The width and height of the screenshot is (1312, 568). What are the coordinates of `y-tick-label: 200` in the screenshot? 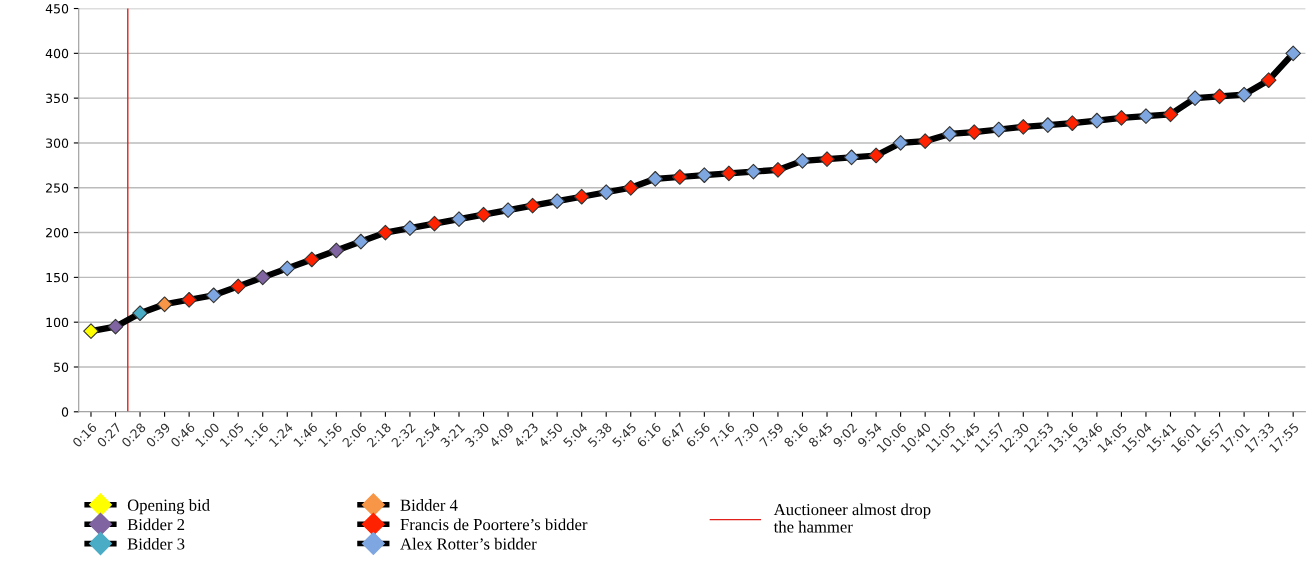 It's located at (57, 233).